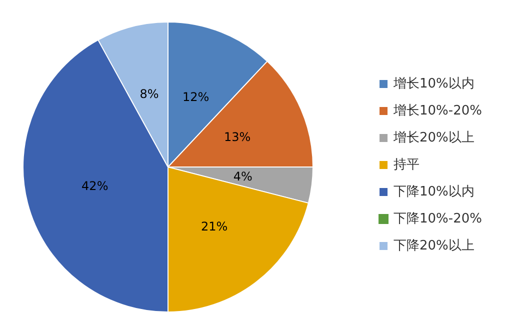  I want to click on legend-label: 增长20%以上, so click(433, 138).